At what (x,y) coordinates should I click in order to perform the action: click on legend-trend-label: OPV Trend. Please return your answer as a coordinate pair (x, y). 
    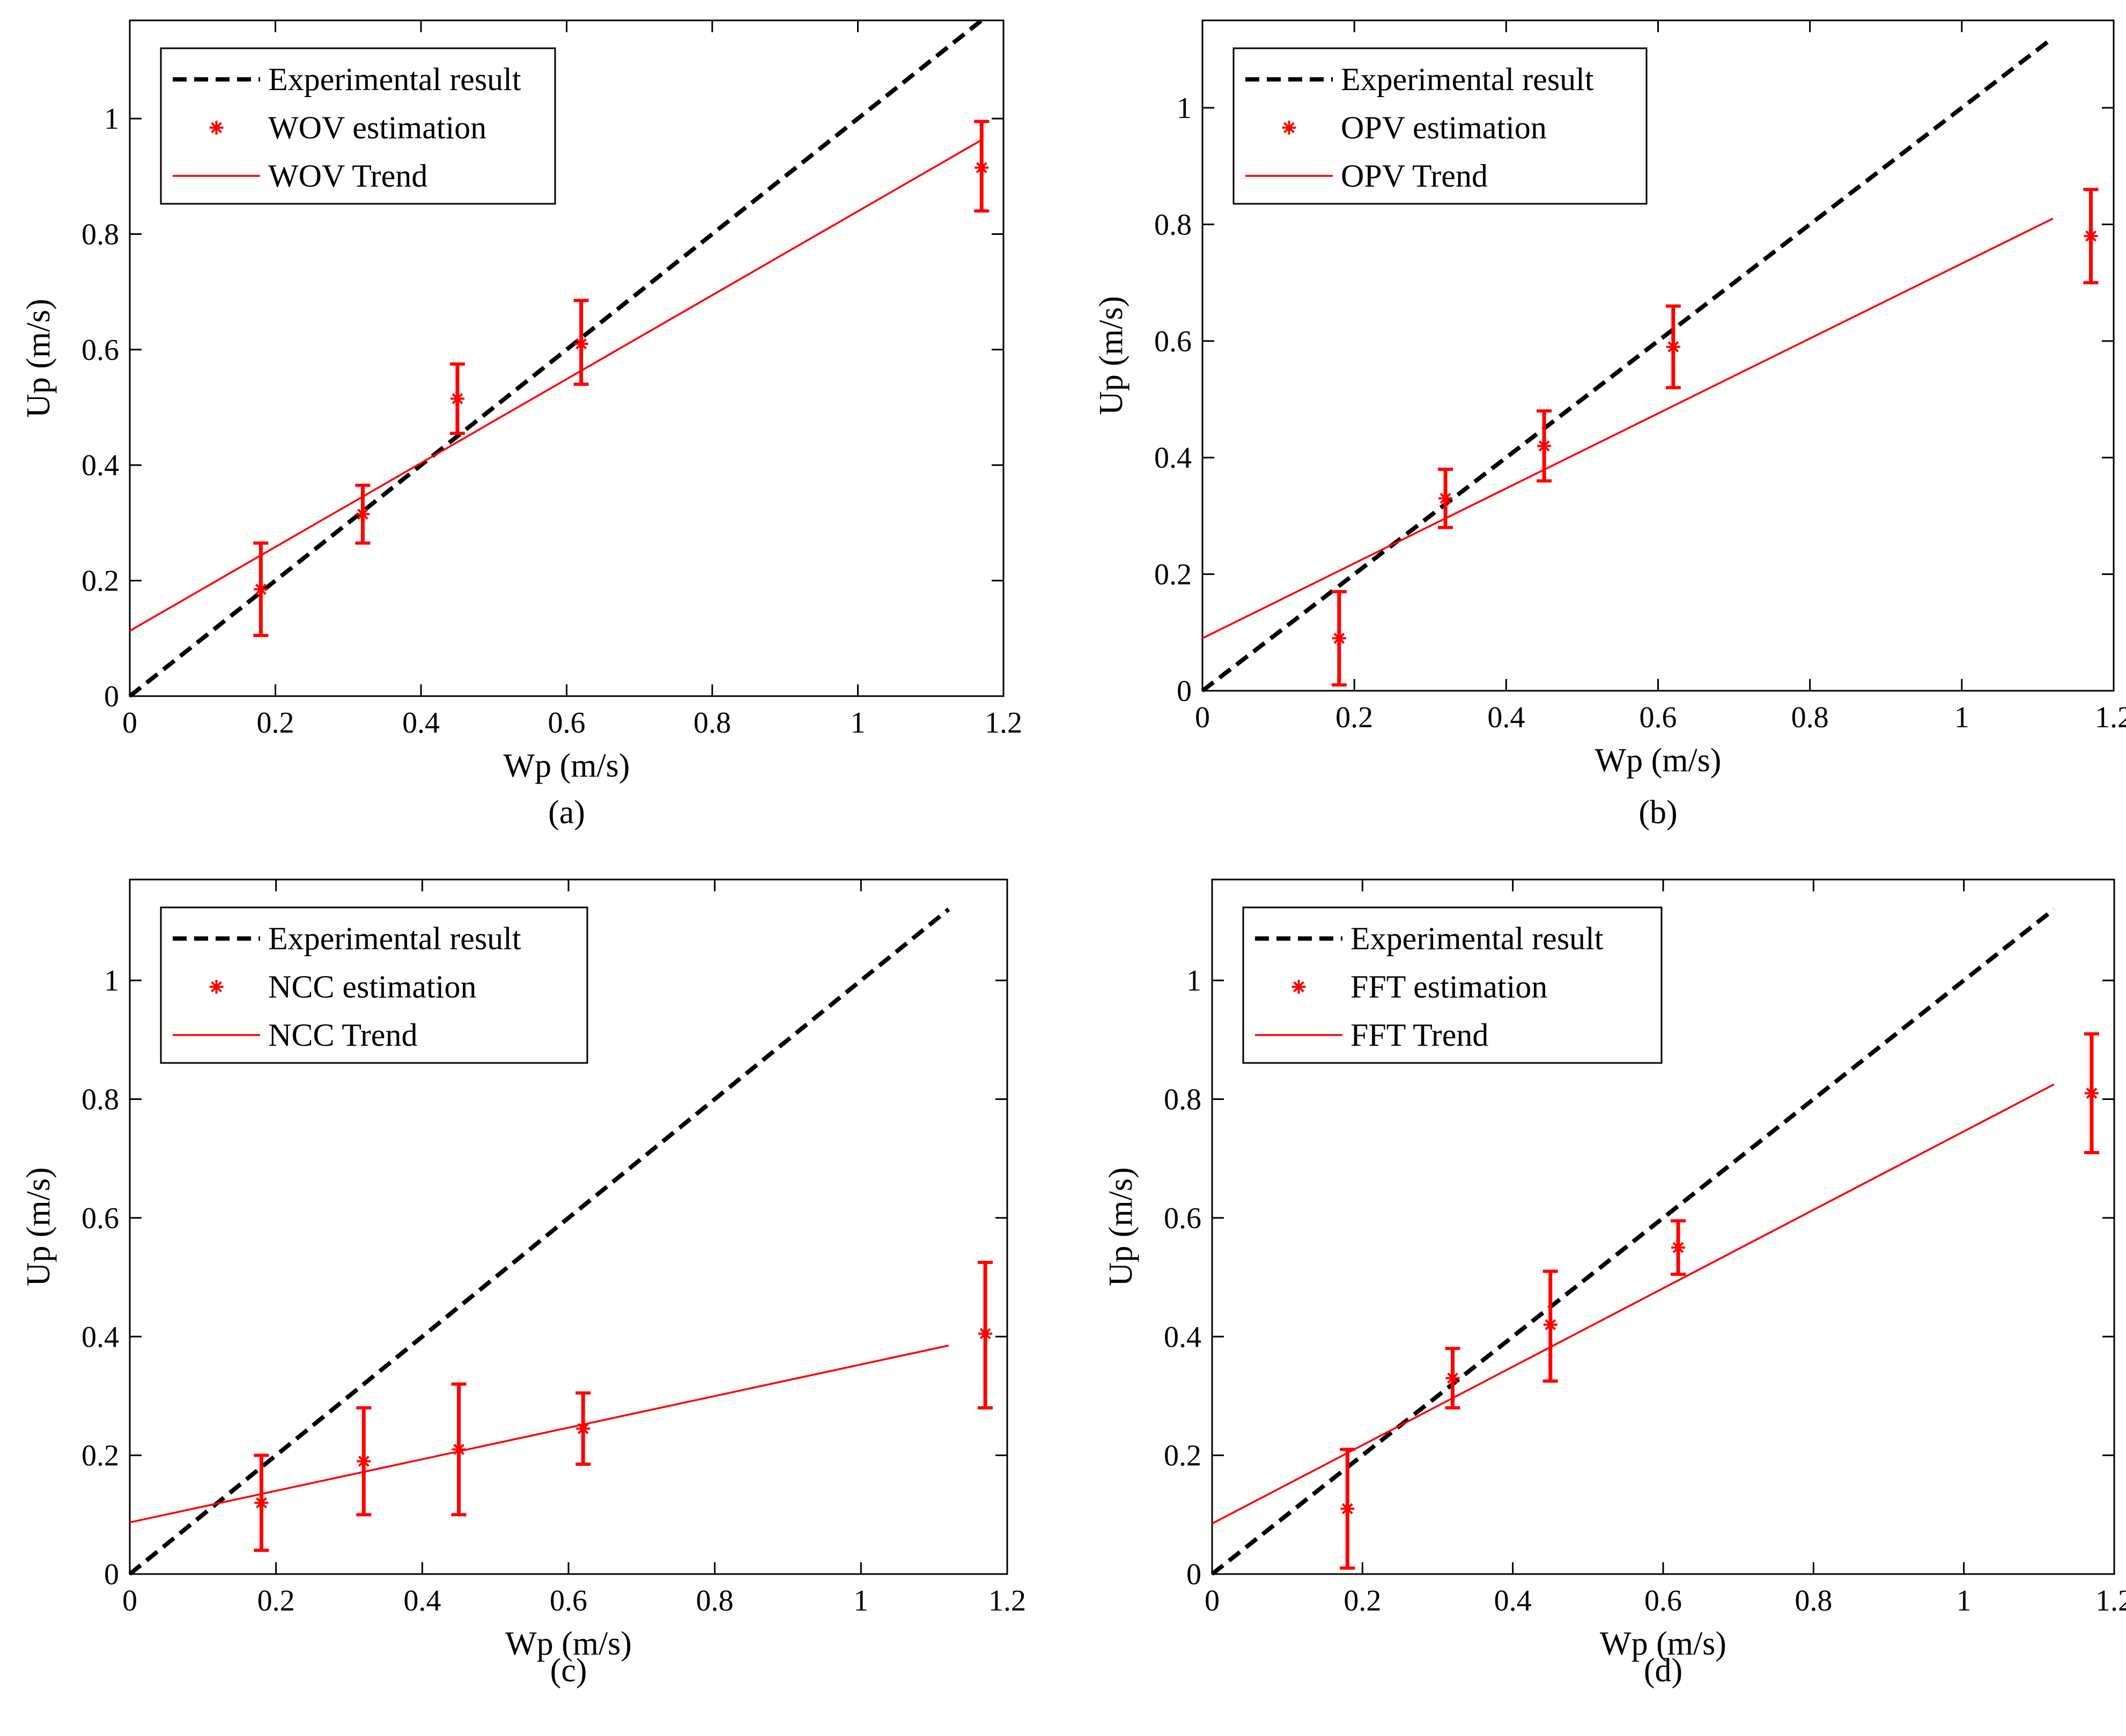
    Looking at the image, I should click on (1414, 176).